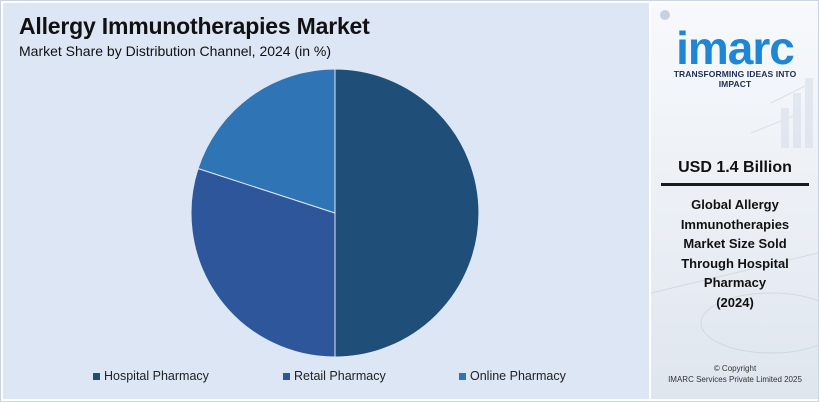 The height and width of the screenshot is (402, 819). I want to click on stat-divider, so click(735, 184).